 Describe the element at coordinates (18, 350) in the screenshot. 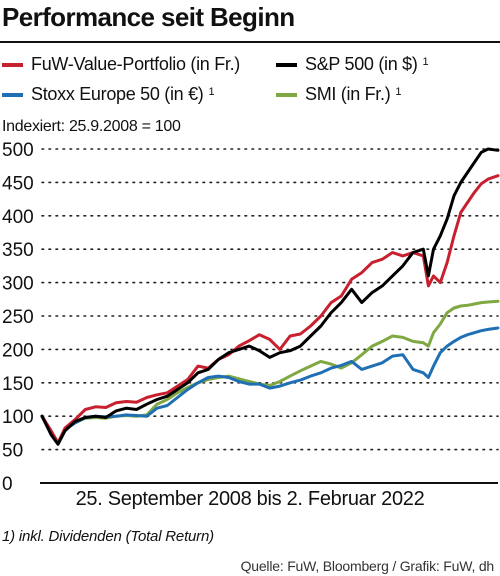

I see `y-tick-label: 200` at that location.